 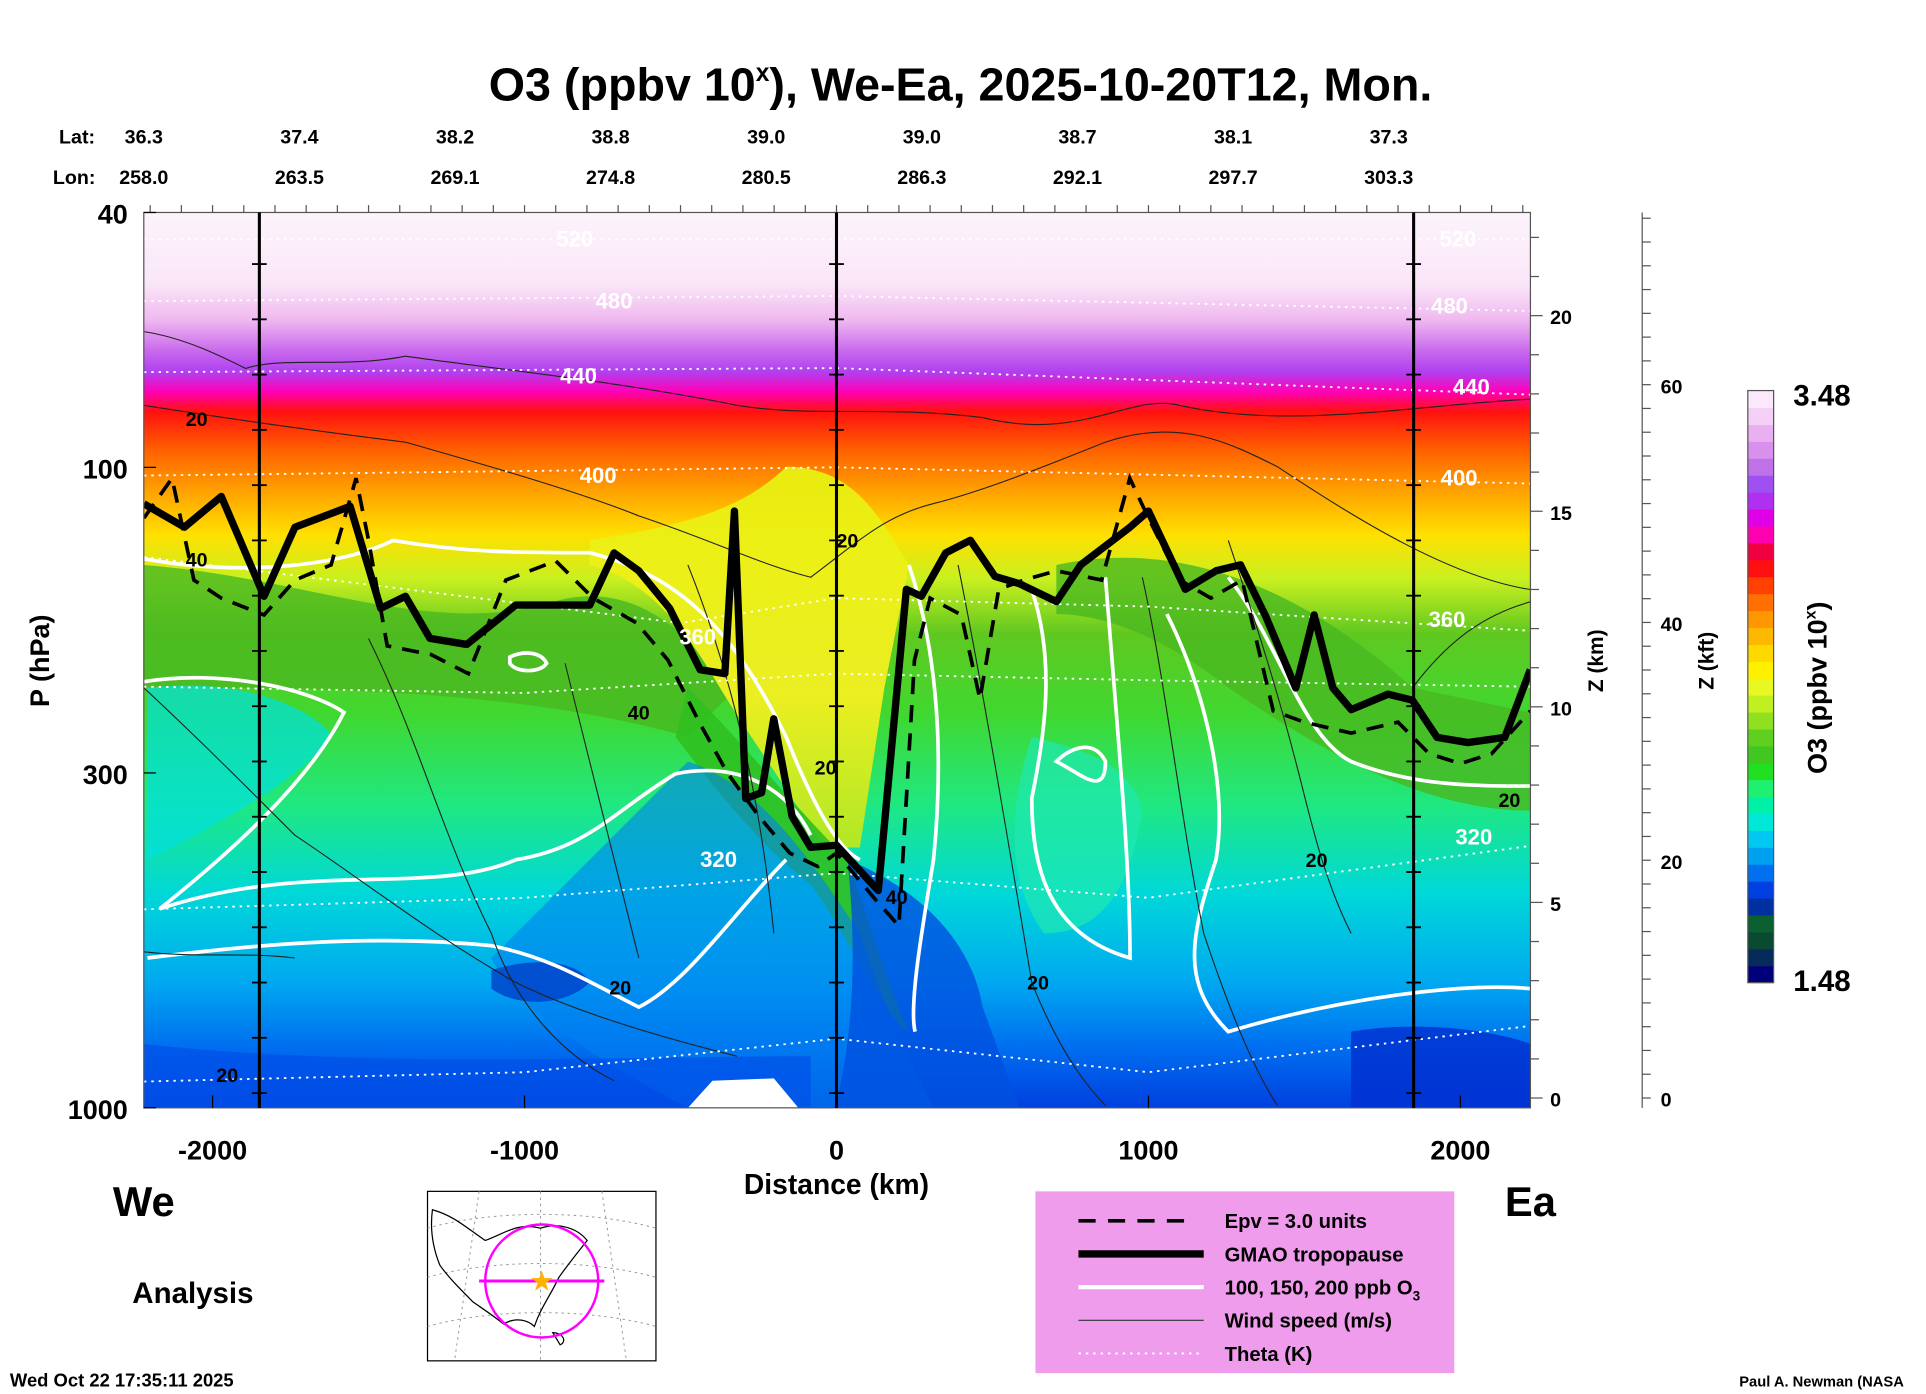 I want to click on lat-value: 38.8, so click(x=611, y=138).